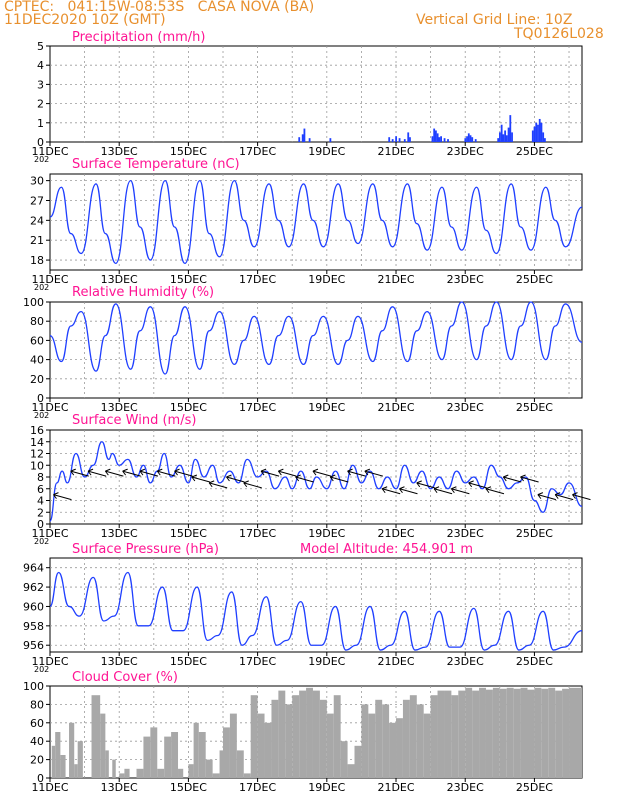  What do you see at coordinates (33, 686) in the screenshot?
I see `y-tick-label: 100` at bounding box center [33, 686].